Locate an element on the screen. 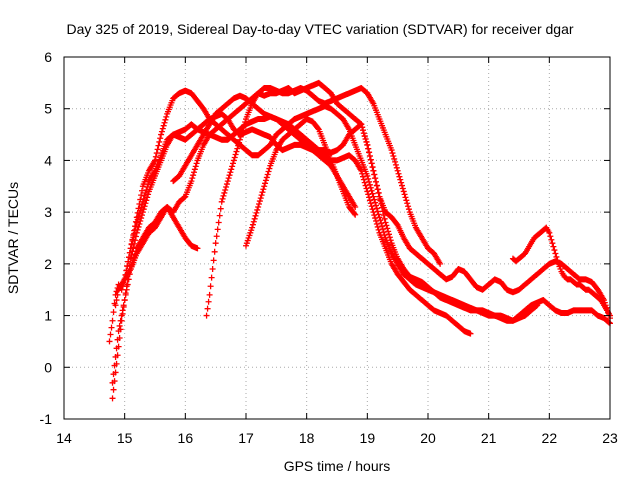  y-tick-label: -1 is located at coordinates (46, 419).